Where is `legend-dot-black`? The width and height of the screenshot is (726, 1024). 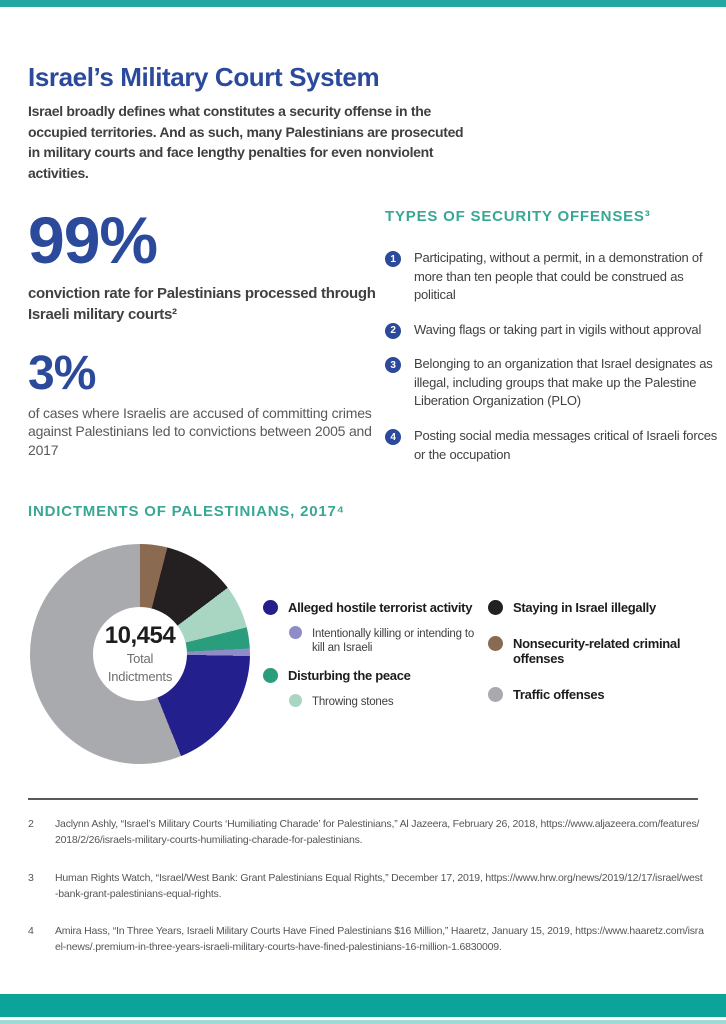 legend-dot-black is located at coordinates (495, 607).